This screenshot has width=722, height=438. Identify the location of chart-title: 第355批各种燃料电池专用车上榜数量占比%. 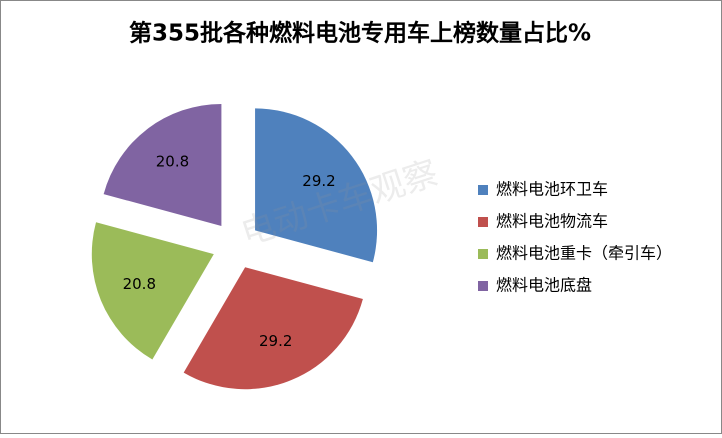
(360, 33).